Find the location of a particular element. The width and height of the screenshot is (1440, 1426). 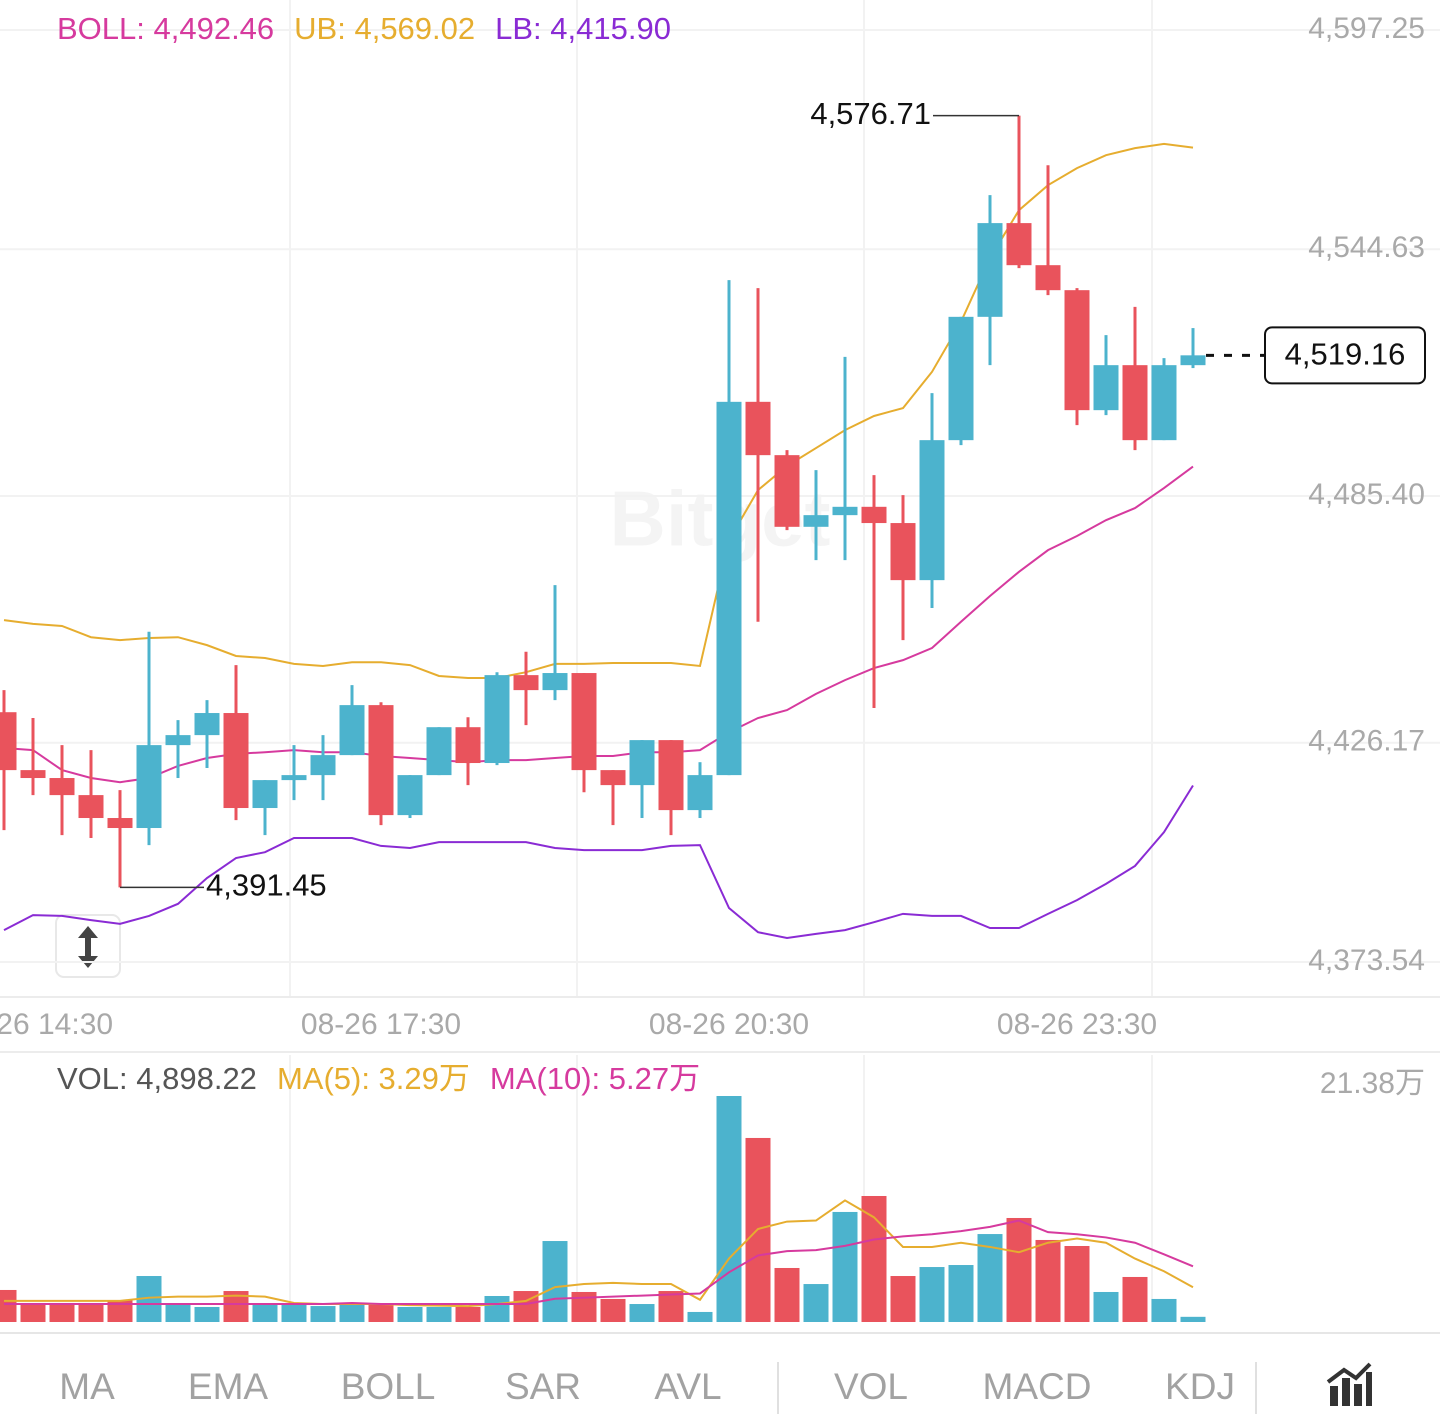

boll-line is located at coordinates (598, 862).